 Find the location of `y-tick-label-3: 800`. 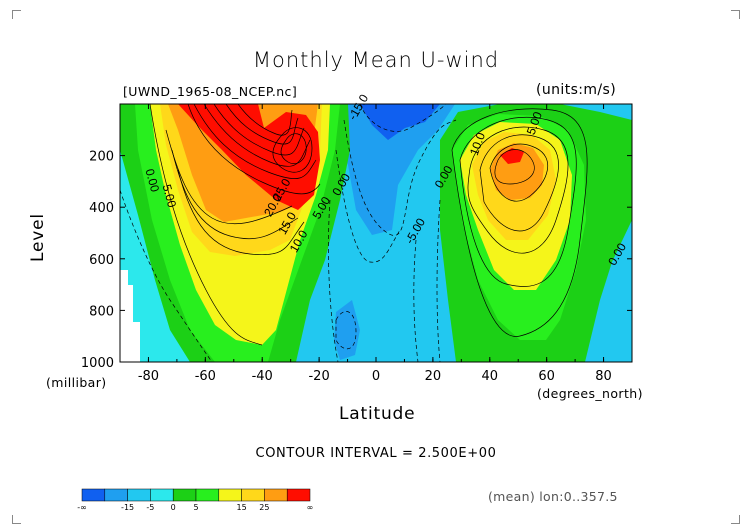

y-tick-label-3: 800 is located at coordinates (101, 311).